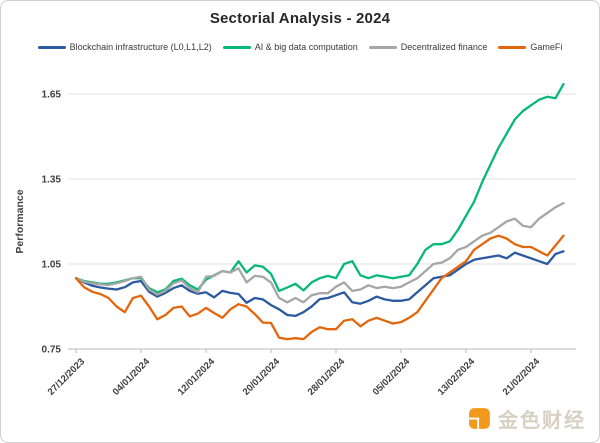 The image size is (600, 443). What do you see at coordinates (52, 350) in the screenshot?
I see `y-tick-label: 0.75` at bounding box center [52, 350].